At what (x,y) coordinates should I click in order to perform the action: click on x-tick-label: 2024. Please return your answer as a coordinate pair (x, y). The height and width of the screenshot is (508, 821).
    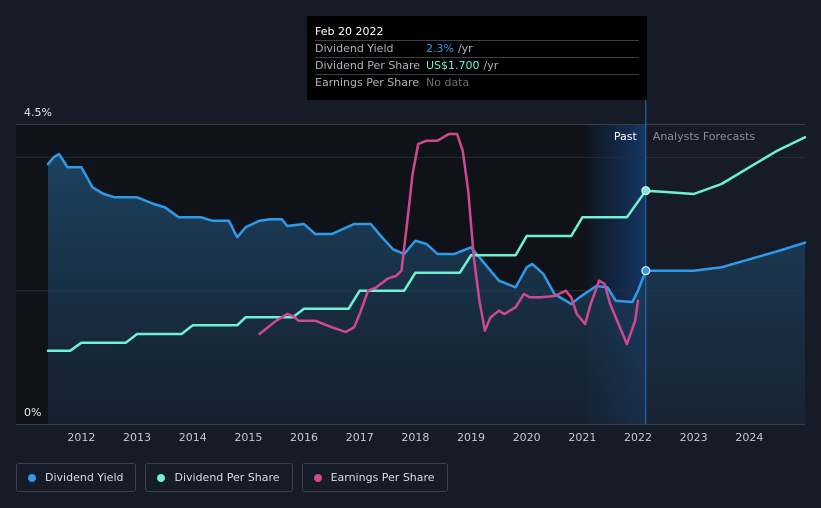
    Looking at the image, I should click on (749, 437).